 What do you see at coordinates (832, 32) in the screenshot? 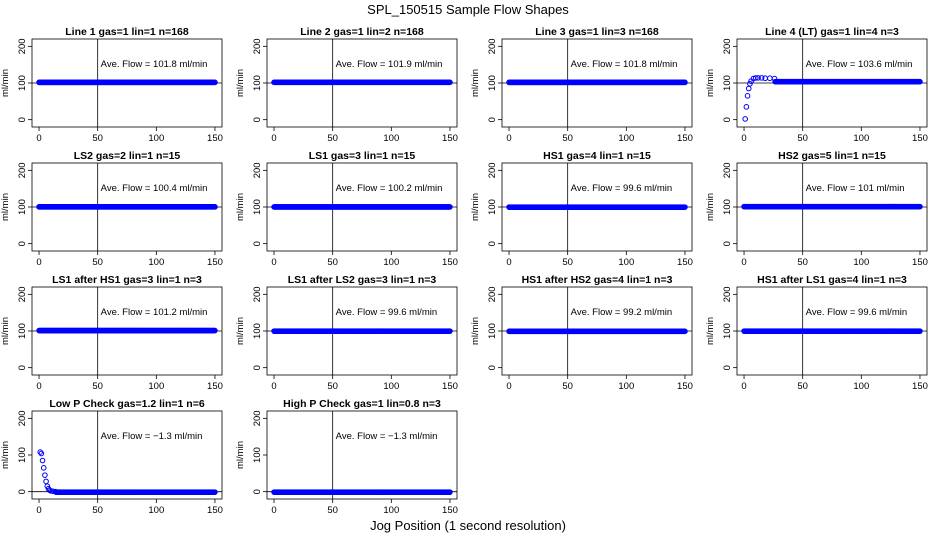
I see `panel-title: Line 4 (LT) gas=1 lin=4 n=3` at bounding box center [832, 32].